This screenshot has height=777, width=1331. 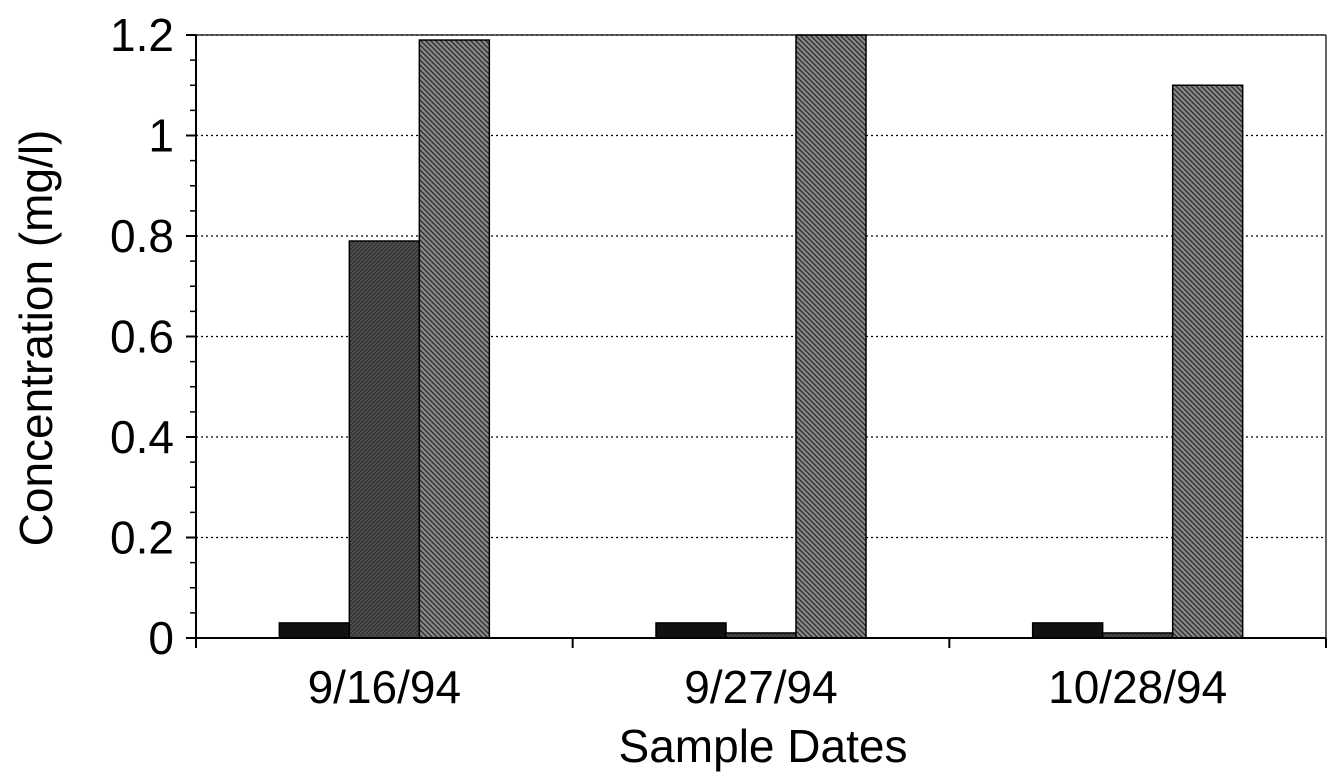 I want to click on y-tick-label: 0, so click(x=161, y=638).